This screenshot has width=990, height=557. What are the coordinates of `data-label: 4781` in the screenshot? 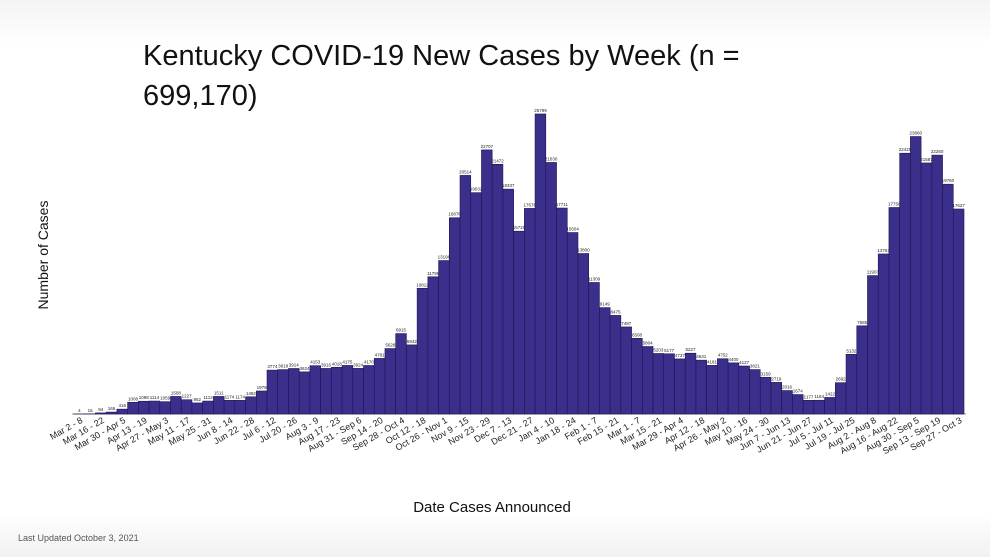 It's located at (380, 354).